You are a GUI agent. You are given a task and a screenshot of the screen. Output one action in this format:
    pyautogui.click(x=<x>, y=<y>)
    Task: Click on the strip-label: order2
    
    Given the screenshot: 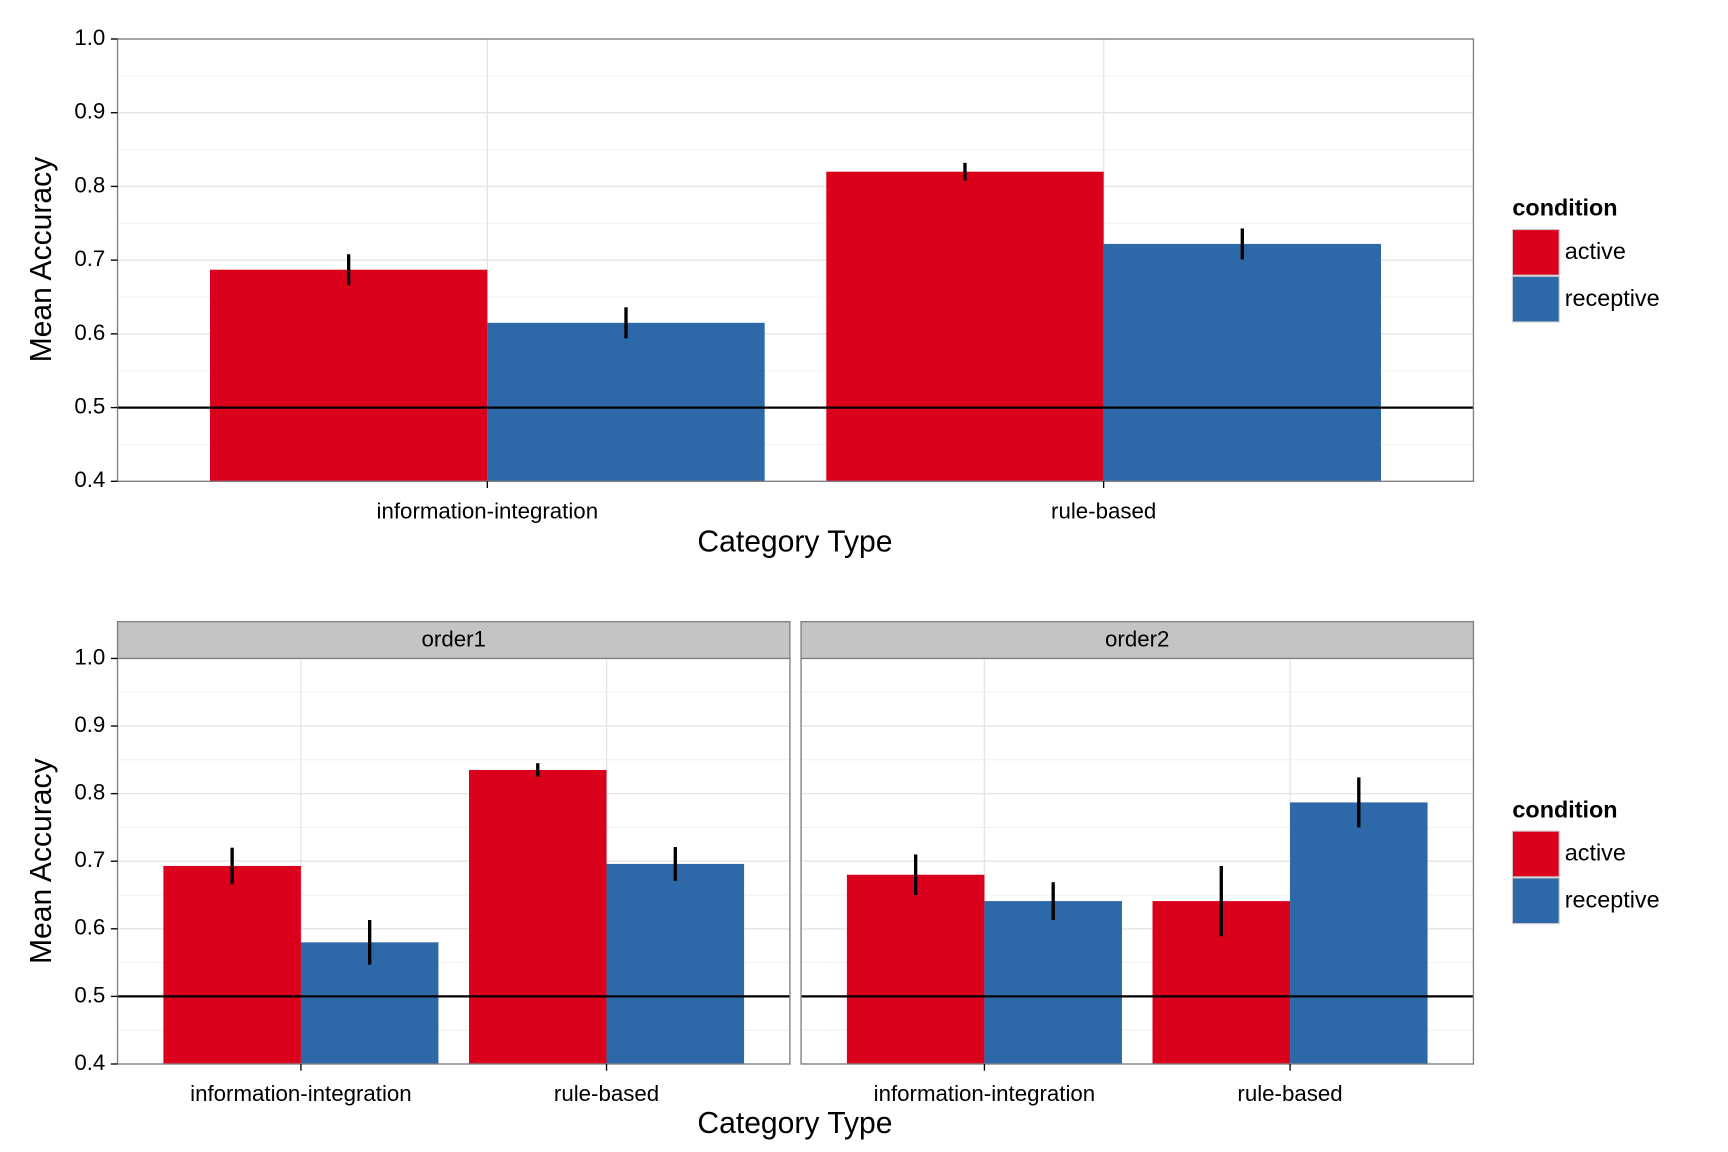 What is the action you would take?
    pyautogui.click(x=1137, y=639)
    